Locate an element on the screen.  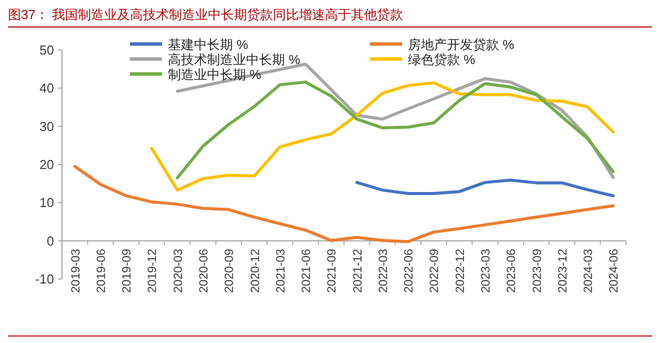
x-tick-label: 2023-09 is located at coordinates (537, 270).